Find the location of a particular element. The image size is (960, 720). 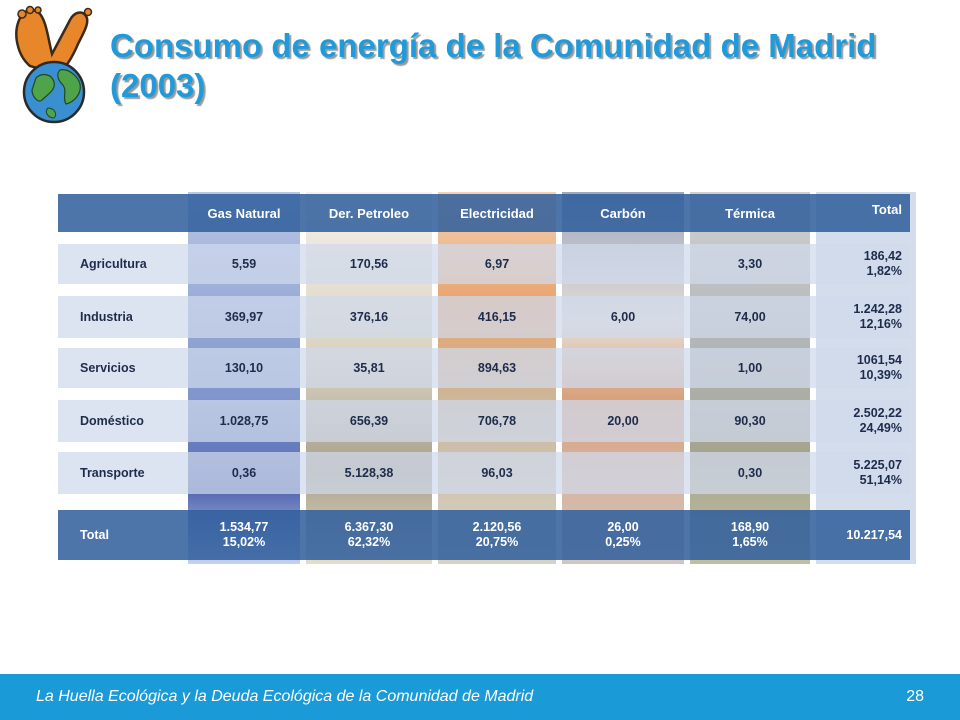

cell-transporte-total: 5.225,07 51,14% is located at coordinates (863, 473).